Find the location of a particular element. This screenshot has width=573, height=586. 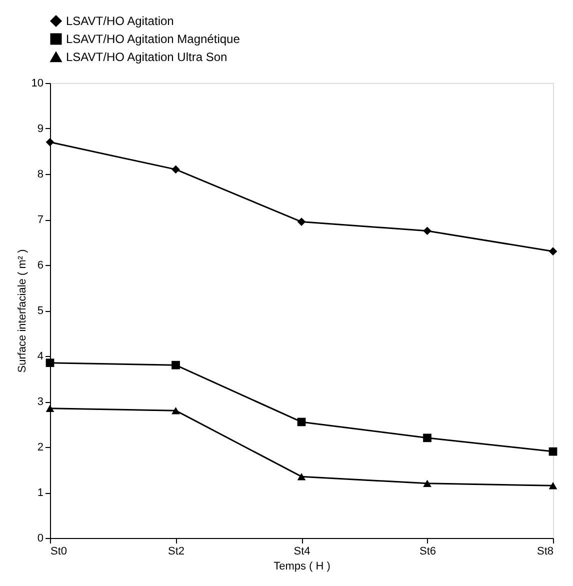

x-tick-label: St6 is located at coordinates (427, 552).